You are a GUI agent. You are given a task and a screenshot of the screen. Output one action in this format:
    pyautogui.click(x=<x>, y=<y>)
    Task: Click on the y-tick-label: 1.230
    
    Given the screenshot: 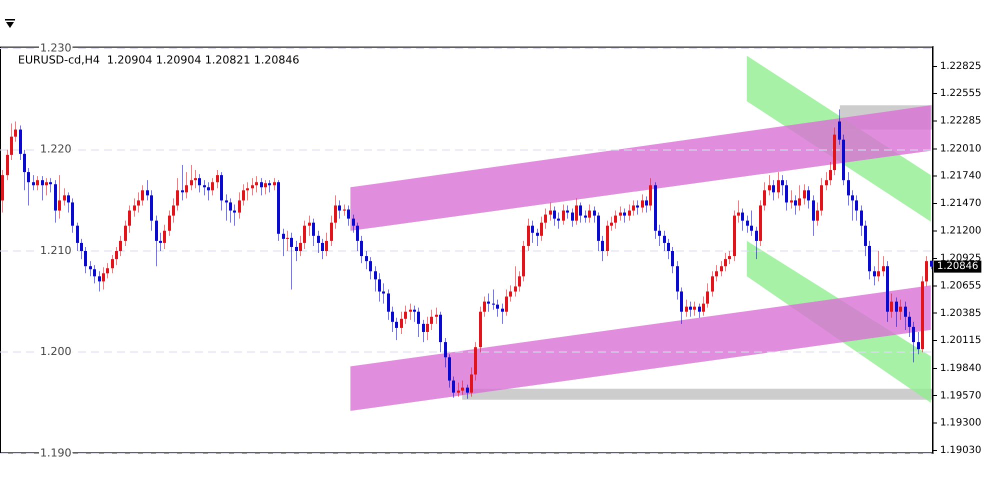 What is the action you would take?
    pyautogui.click(x=56, y=47)
    